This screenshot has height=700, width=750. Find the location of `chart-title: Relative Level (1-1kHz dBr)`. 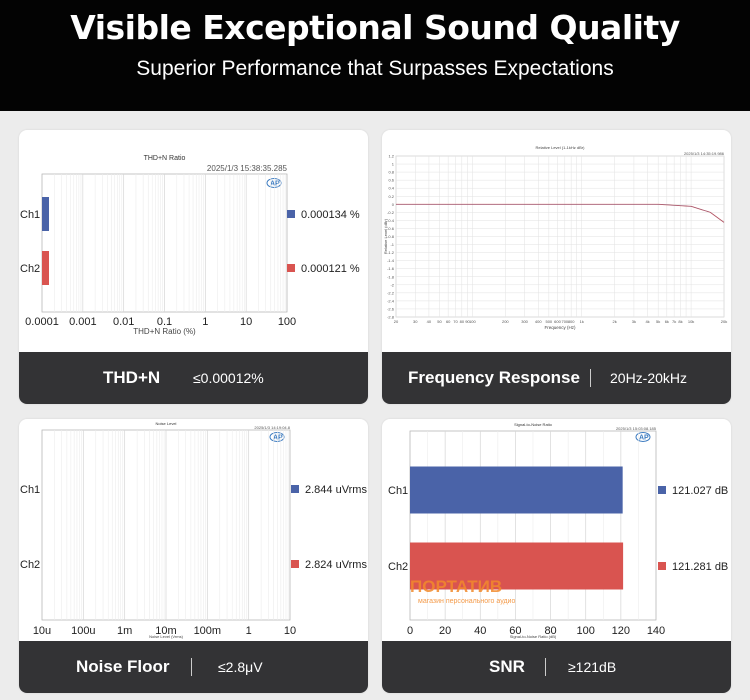

chart-title: Relative Level (1-1kHz dBr) is located at coordinates (561, 147).